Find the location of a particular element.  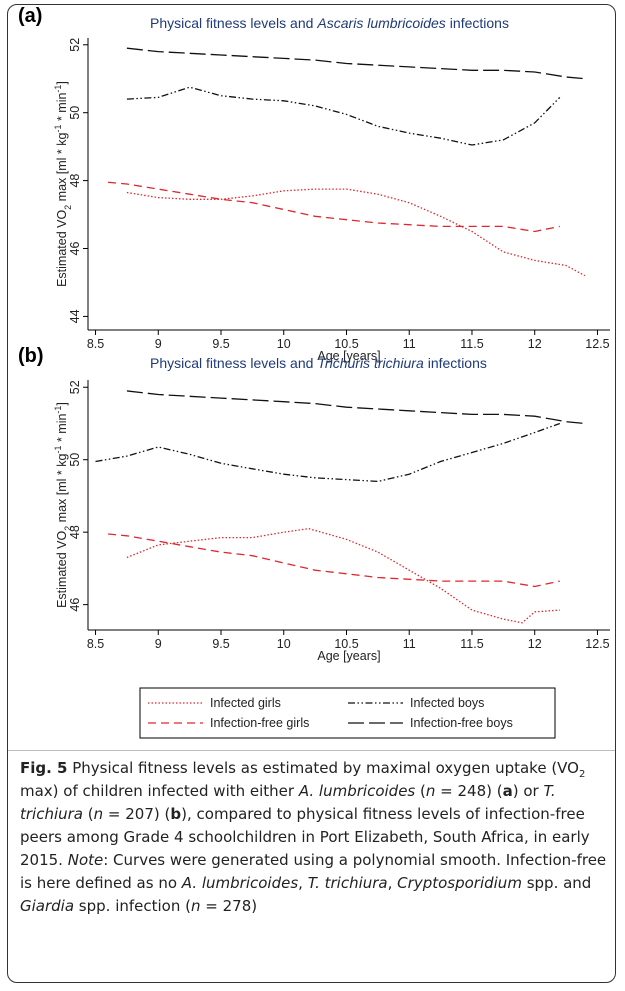

panel-label: (b) is located at coordinates (31, 356).